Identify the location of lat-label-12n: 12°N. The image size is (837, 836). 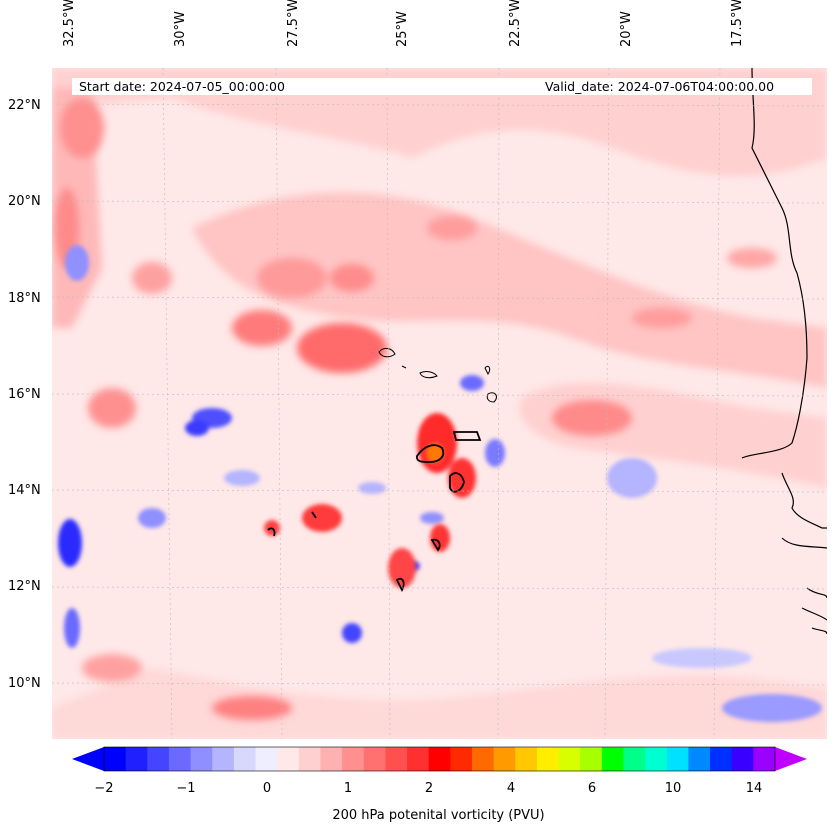
(24, 586).